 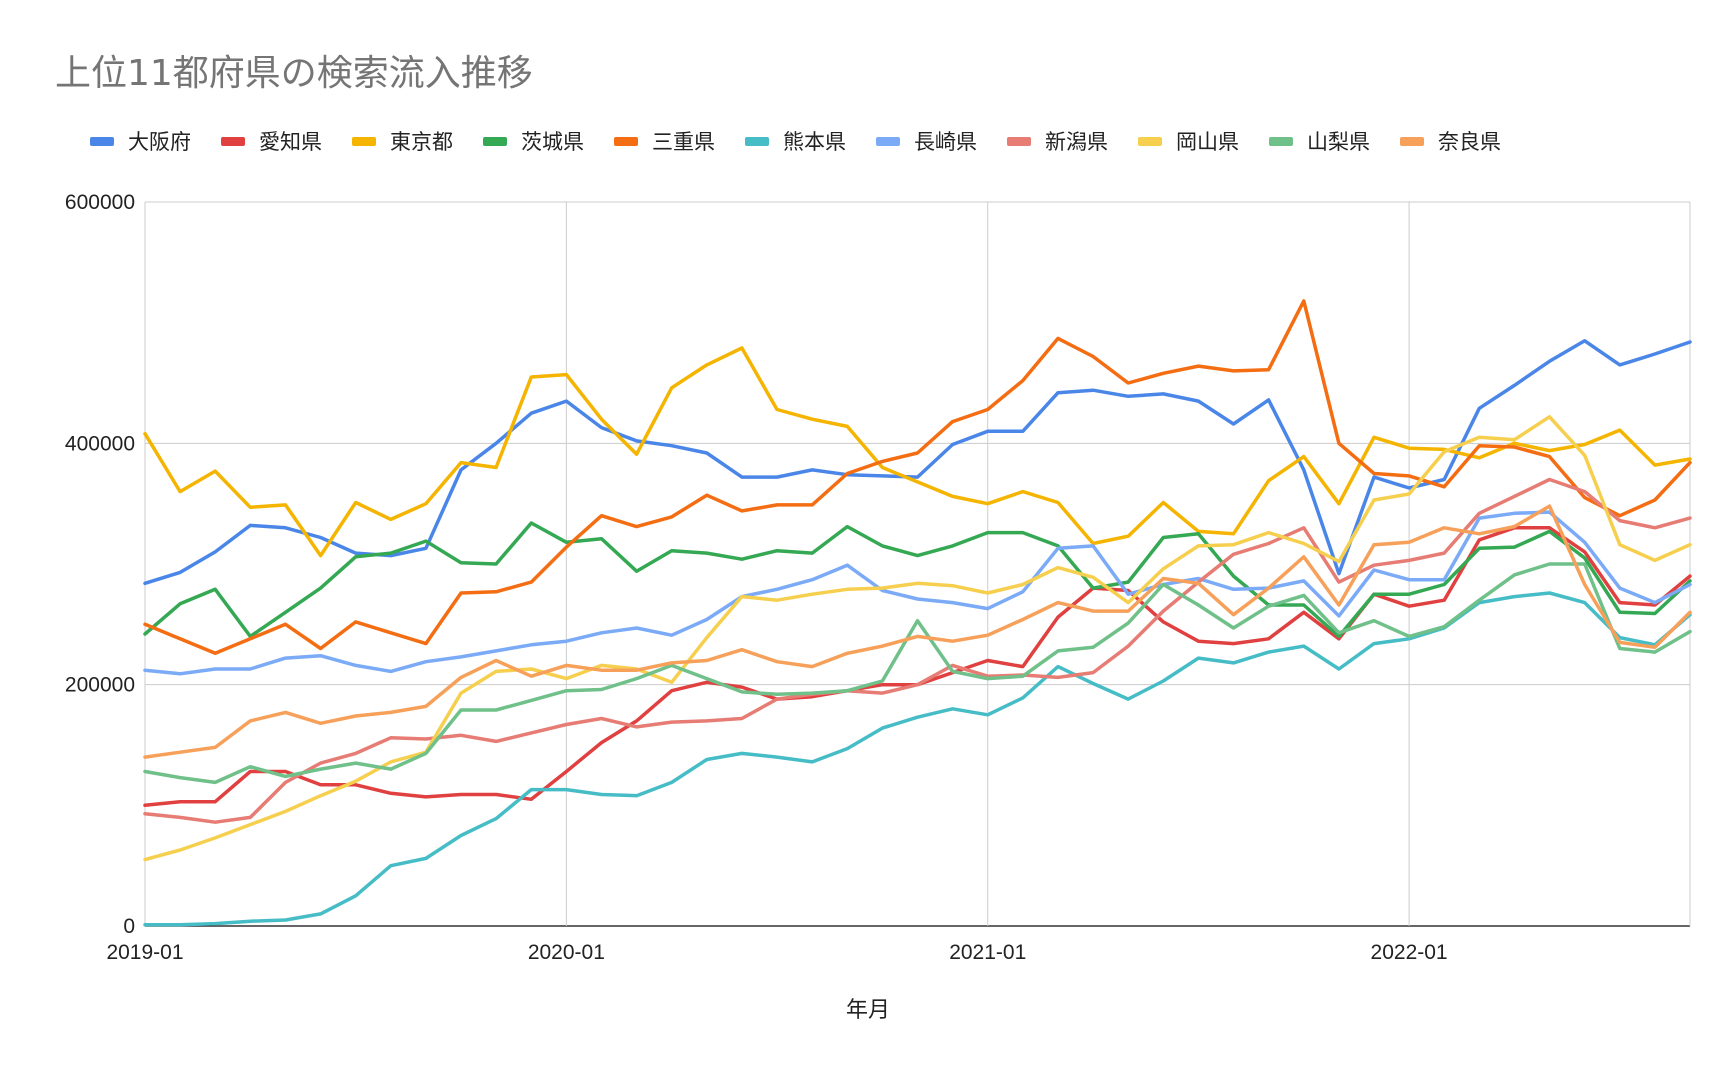 I want to click on chart-legend: 大阪府 愛知県 東京都 茨城県 三重県 熊本県 長崎県 新潟県 岡山県 山梨県 奈良県, so click(x=810, y=141).